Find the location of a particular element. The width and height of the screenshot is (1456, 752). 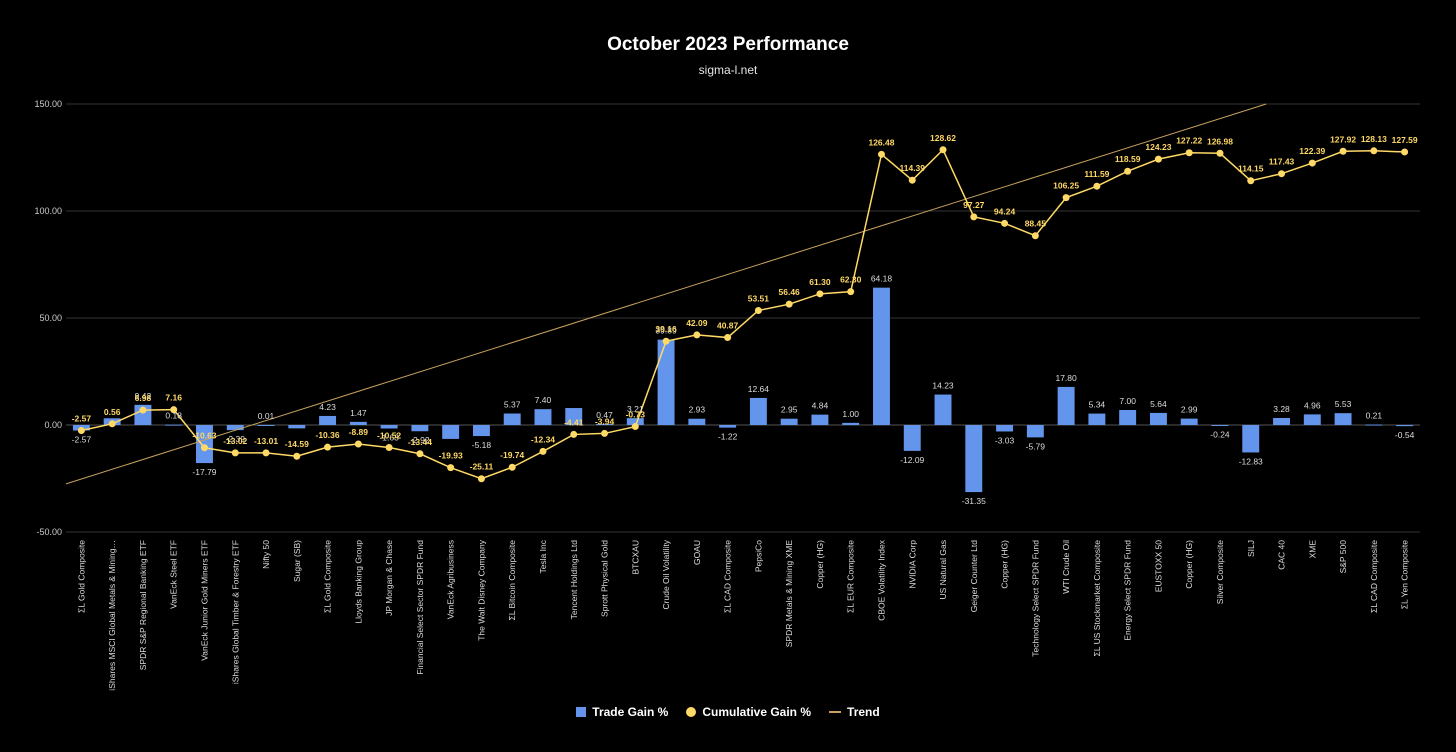

bar-value-label: 5.34 is located at coordinates (1097, 405).